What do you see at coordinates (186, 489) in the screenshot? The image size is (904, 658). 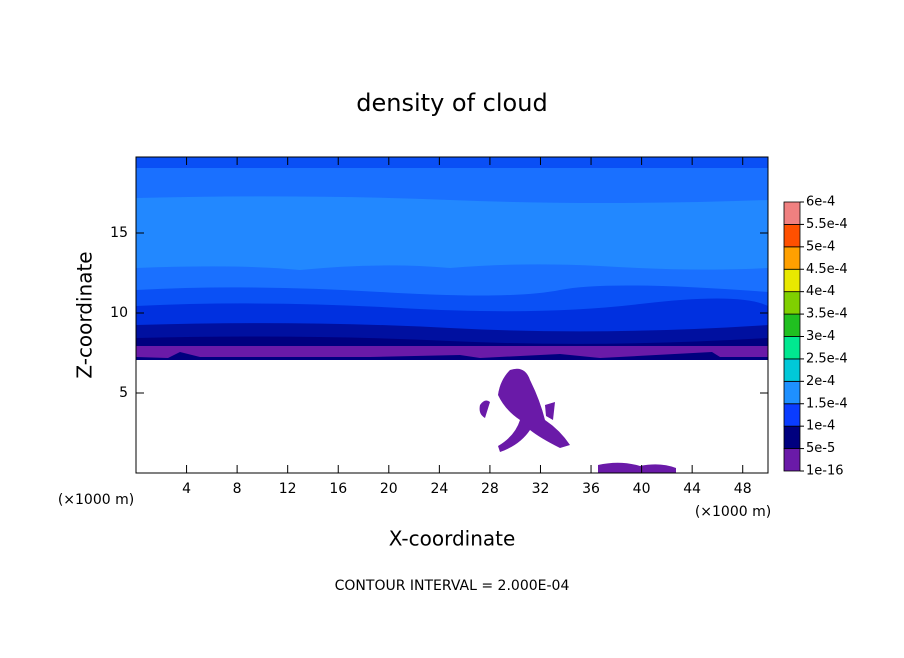 I see `x-tick-label: 4` at bounding box center [186, 489].